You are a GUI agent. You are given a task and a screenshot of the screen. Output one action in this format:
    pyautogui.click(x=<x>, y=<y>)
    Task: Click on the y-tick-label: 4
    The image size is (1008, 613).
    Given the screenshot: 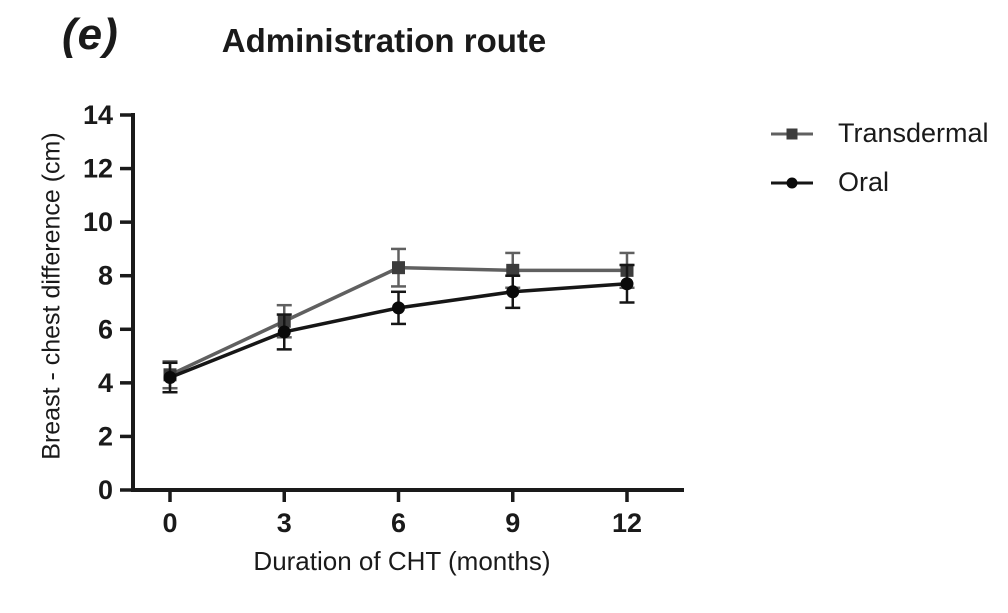 What is the action you would take?
    pyautogui.click(x=105, y=383)
    